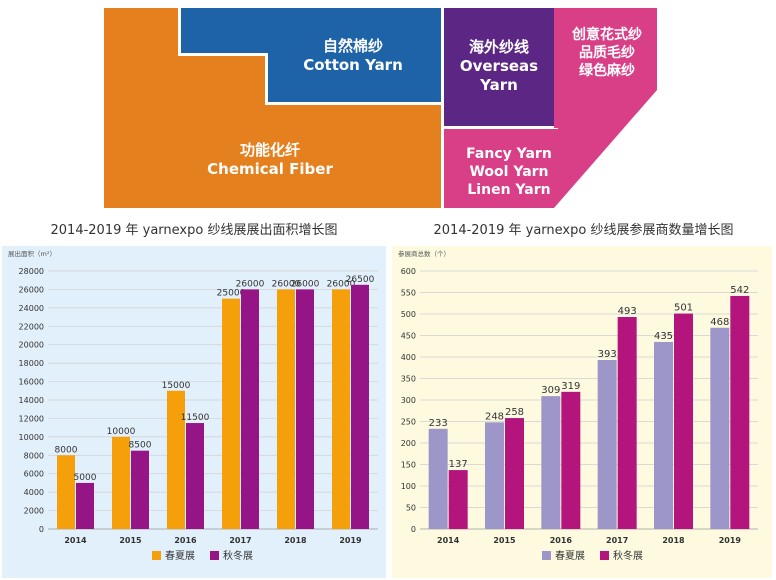 The image size is (776, 580). Describe the element at coordinates (499, 85) in the screenshot. I see `overseas-label-en2: Yarn` at that location.